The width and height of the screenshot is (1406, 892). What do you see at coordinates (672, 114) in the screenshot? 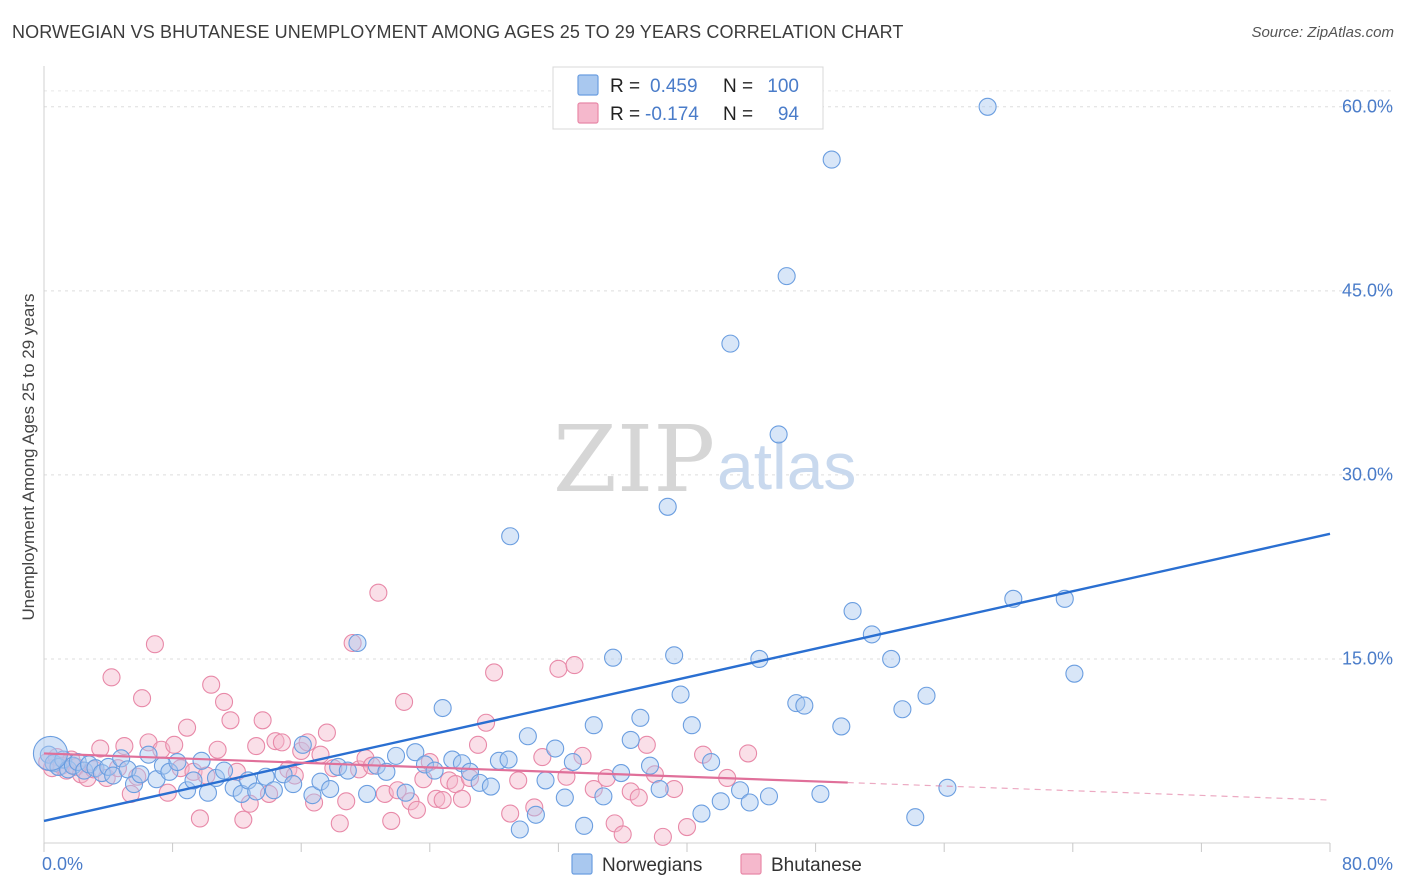
I see `legend-r-value-bhutanese: -0.174` at bounding box center [672, 114].